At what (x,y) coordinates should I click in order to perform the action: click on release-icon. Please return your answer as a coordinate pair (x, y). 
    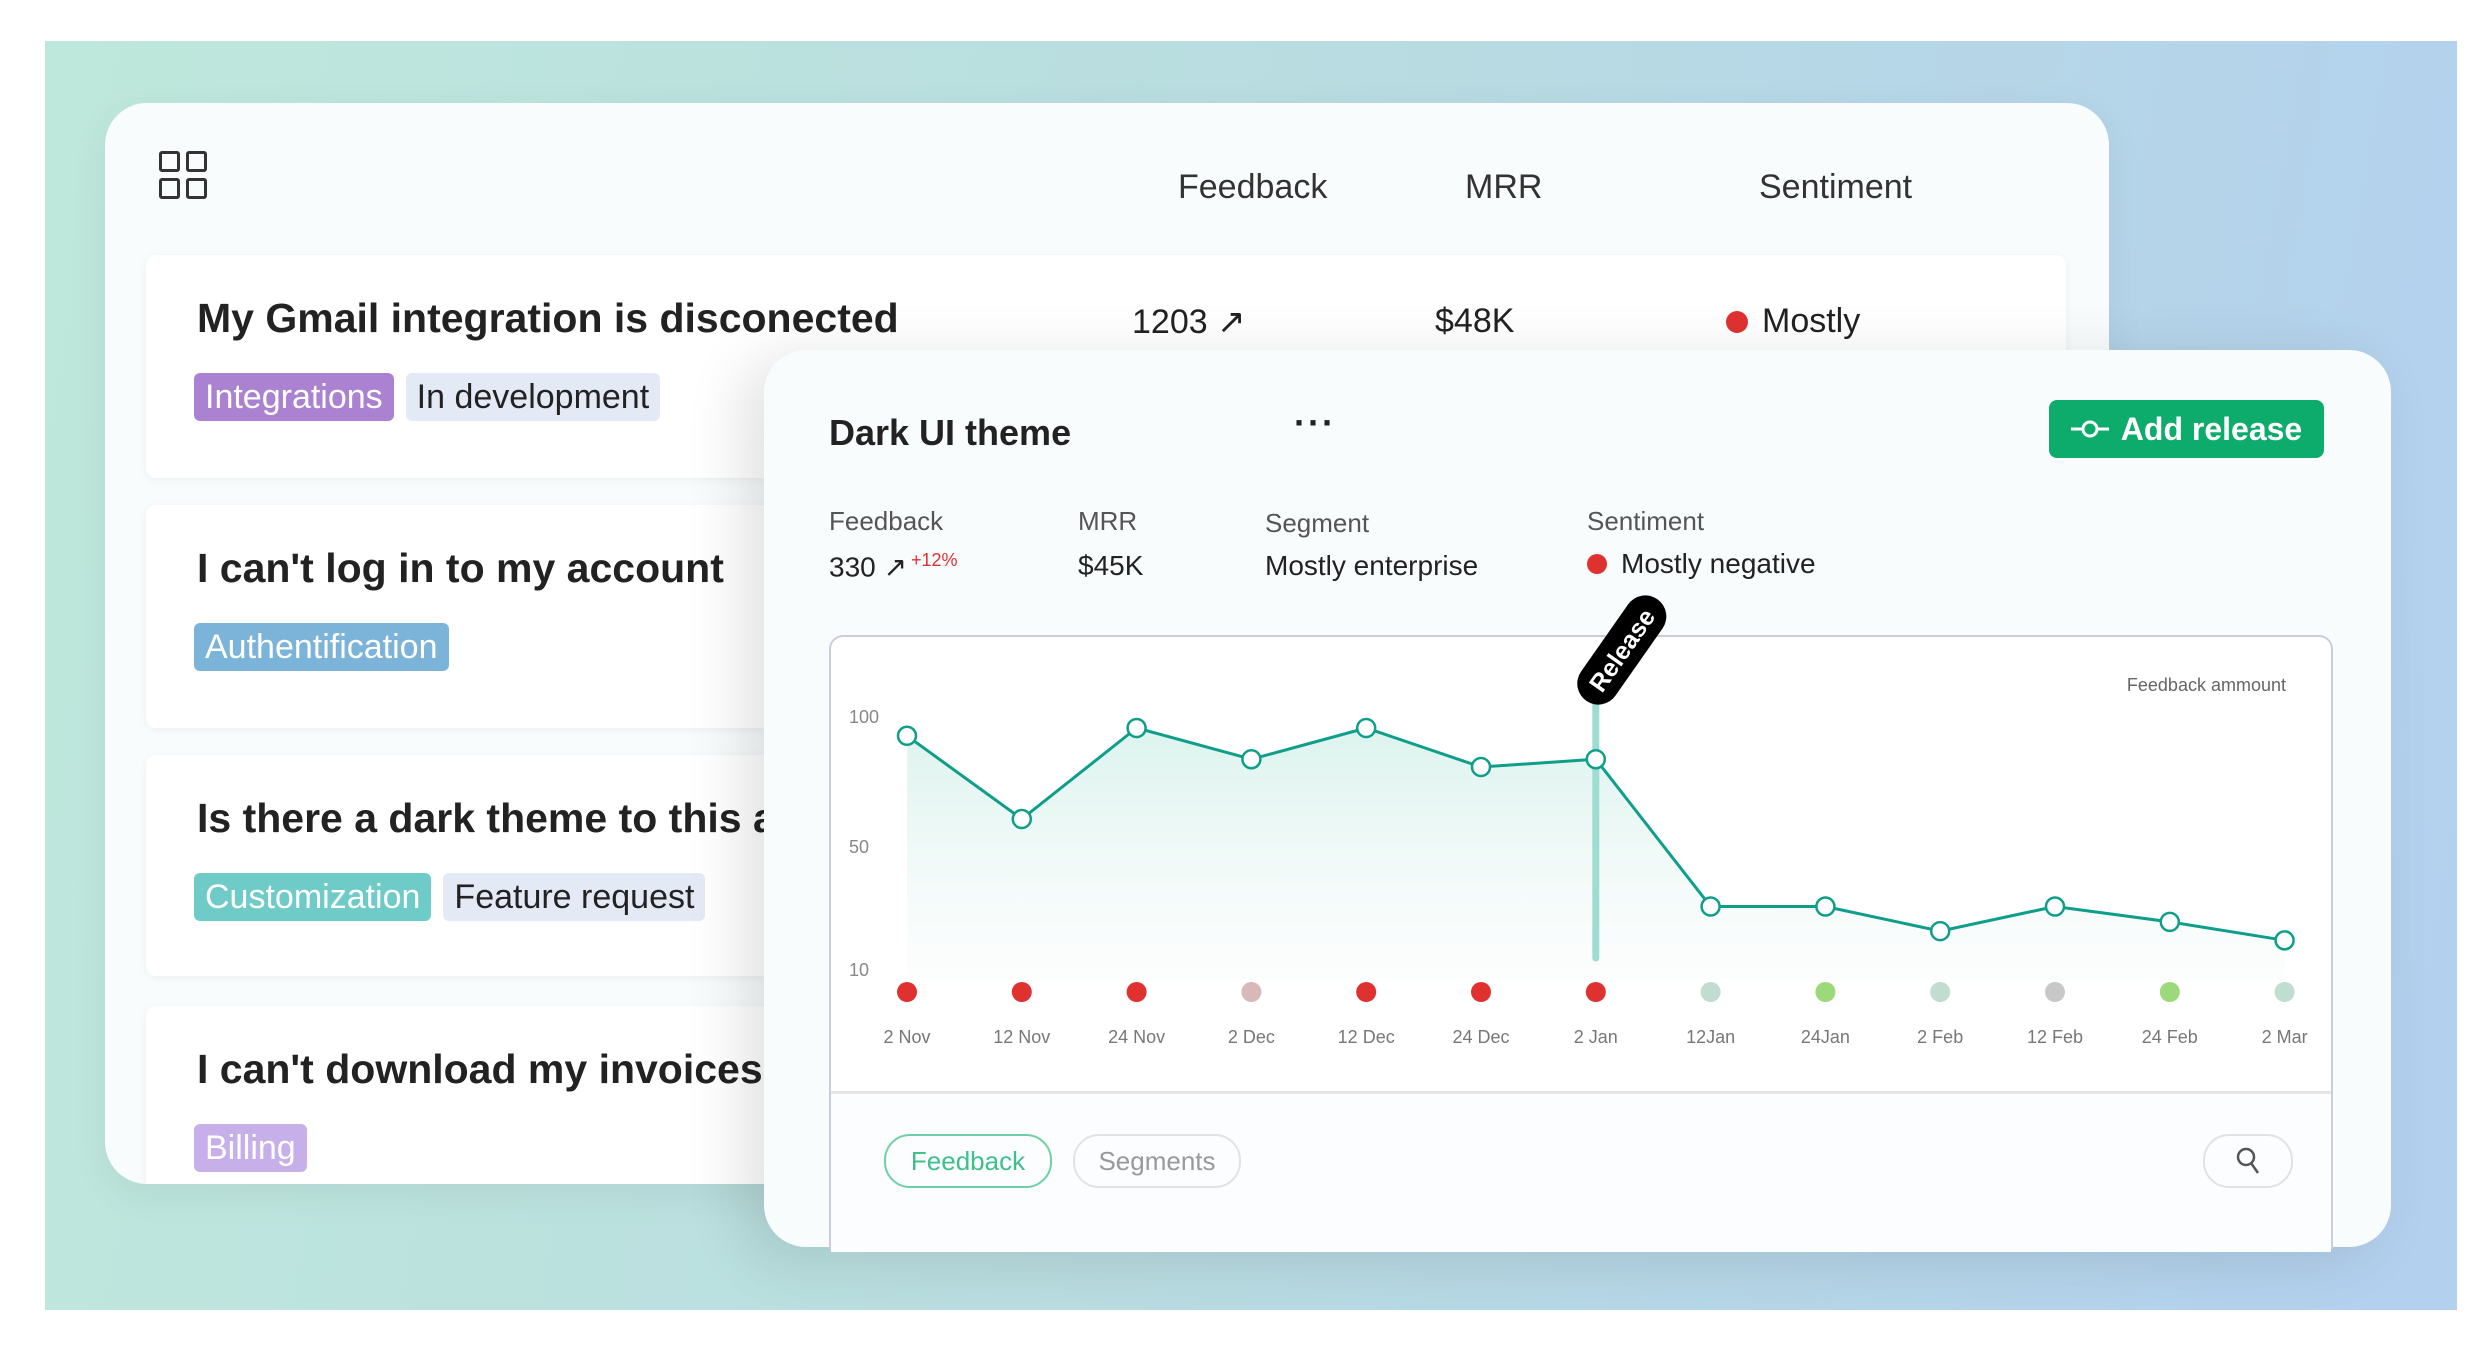
    Looking at the image, I should click on (2089, 429).